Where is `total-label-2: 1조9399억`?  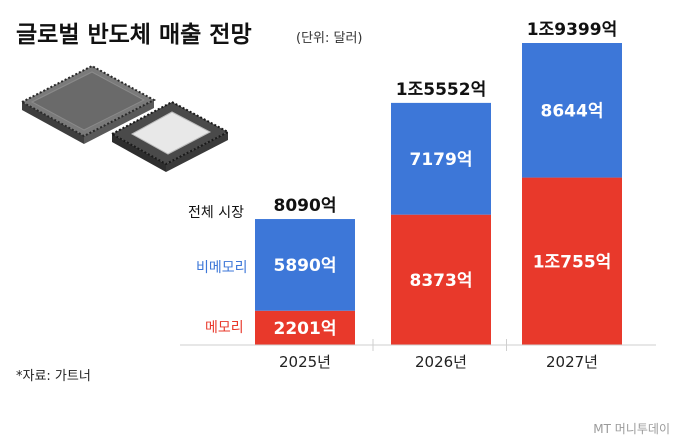 total-label-2: 1조9399억 is located at coordinates (572, 30).